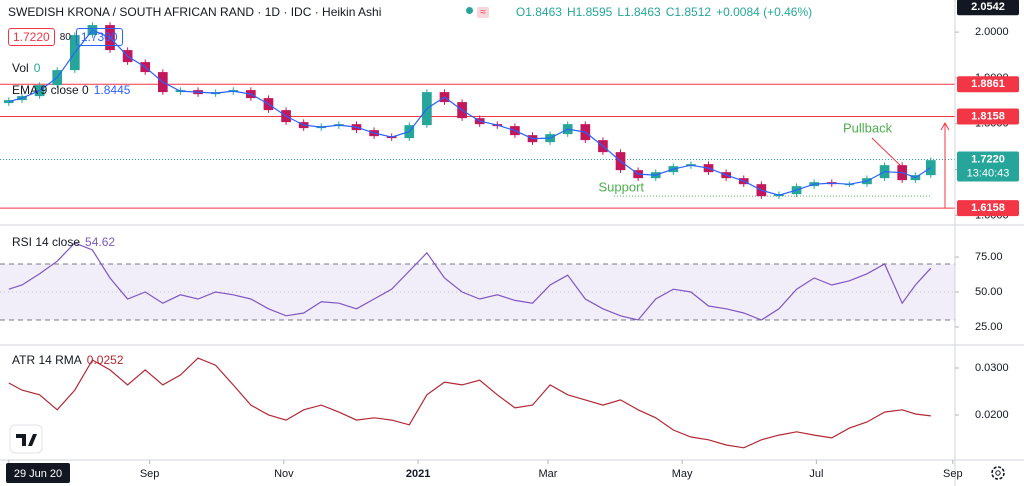  Describe the element at coordinates (26, 439) in the screenshot. I see `tv-logo` at that location.